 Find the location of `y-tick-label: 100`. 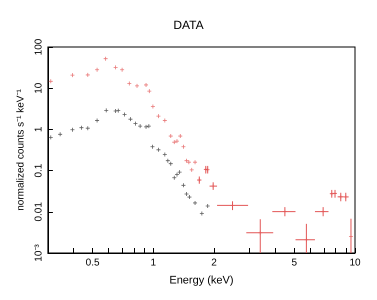

y-tick-label: 100 is located at coordinates (38, 47).